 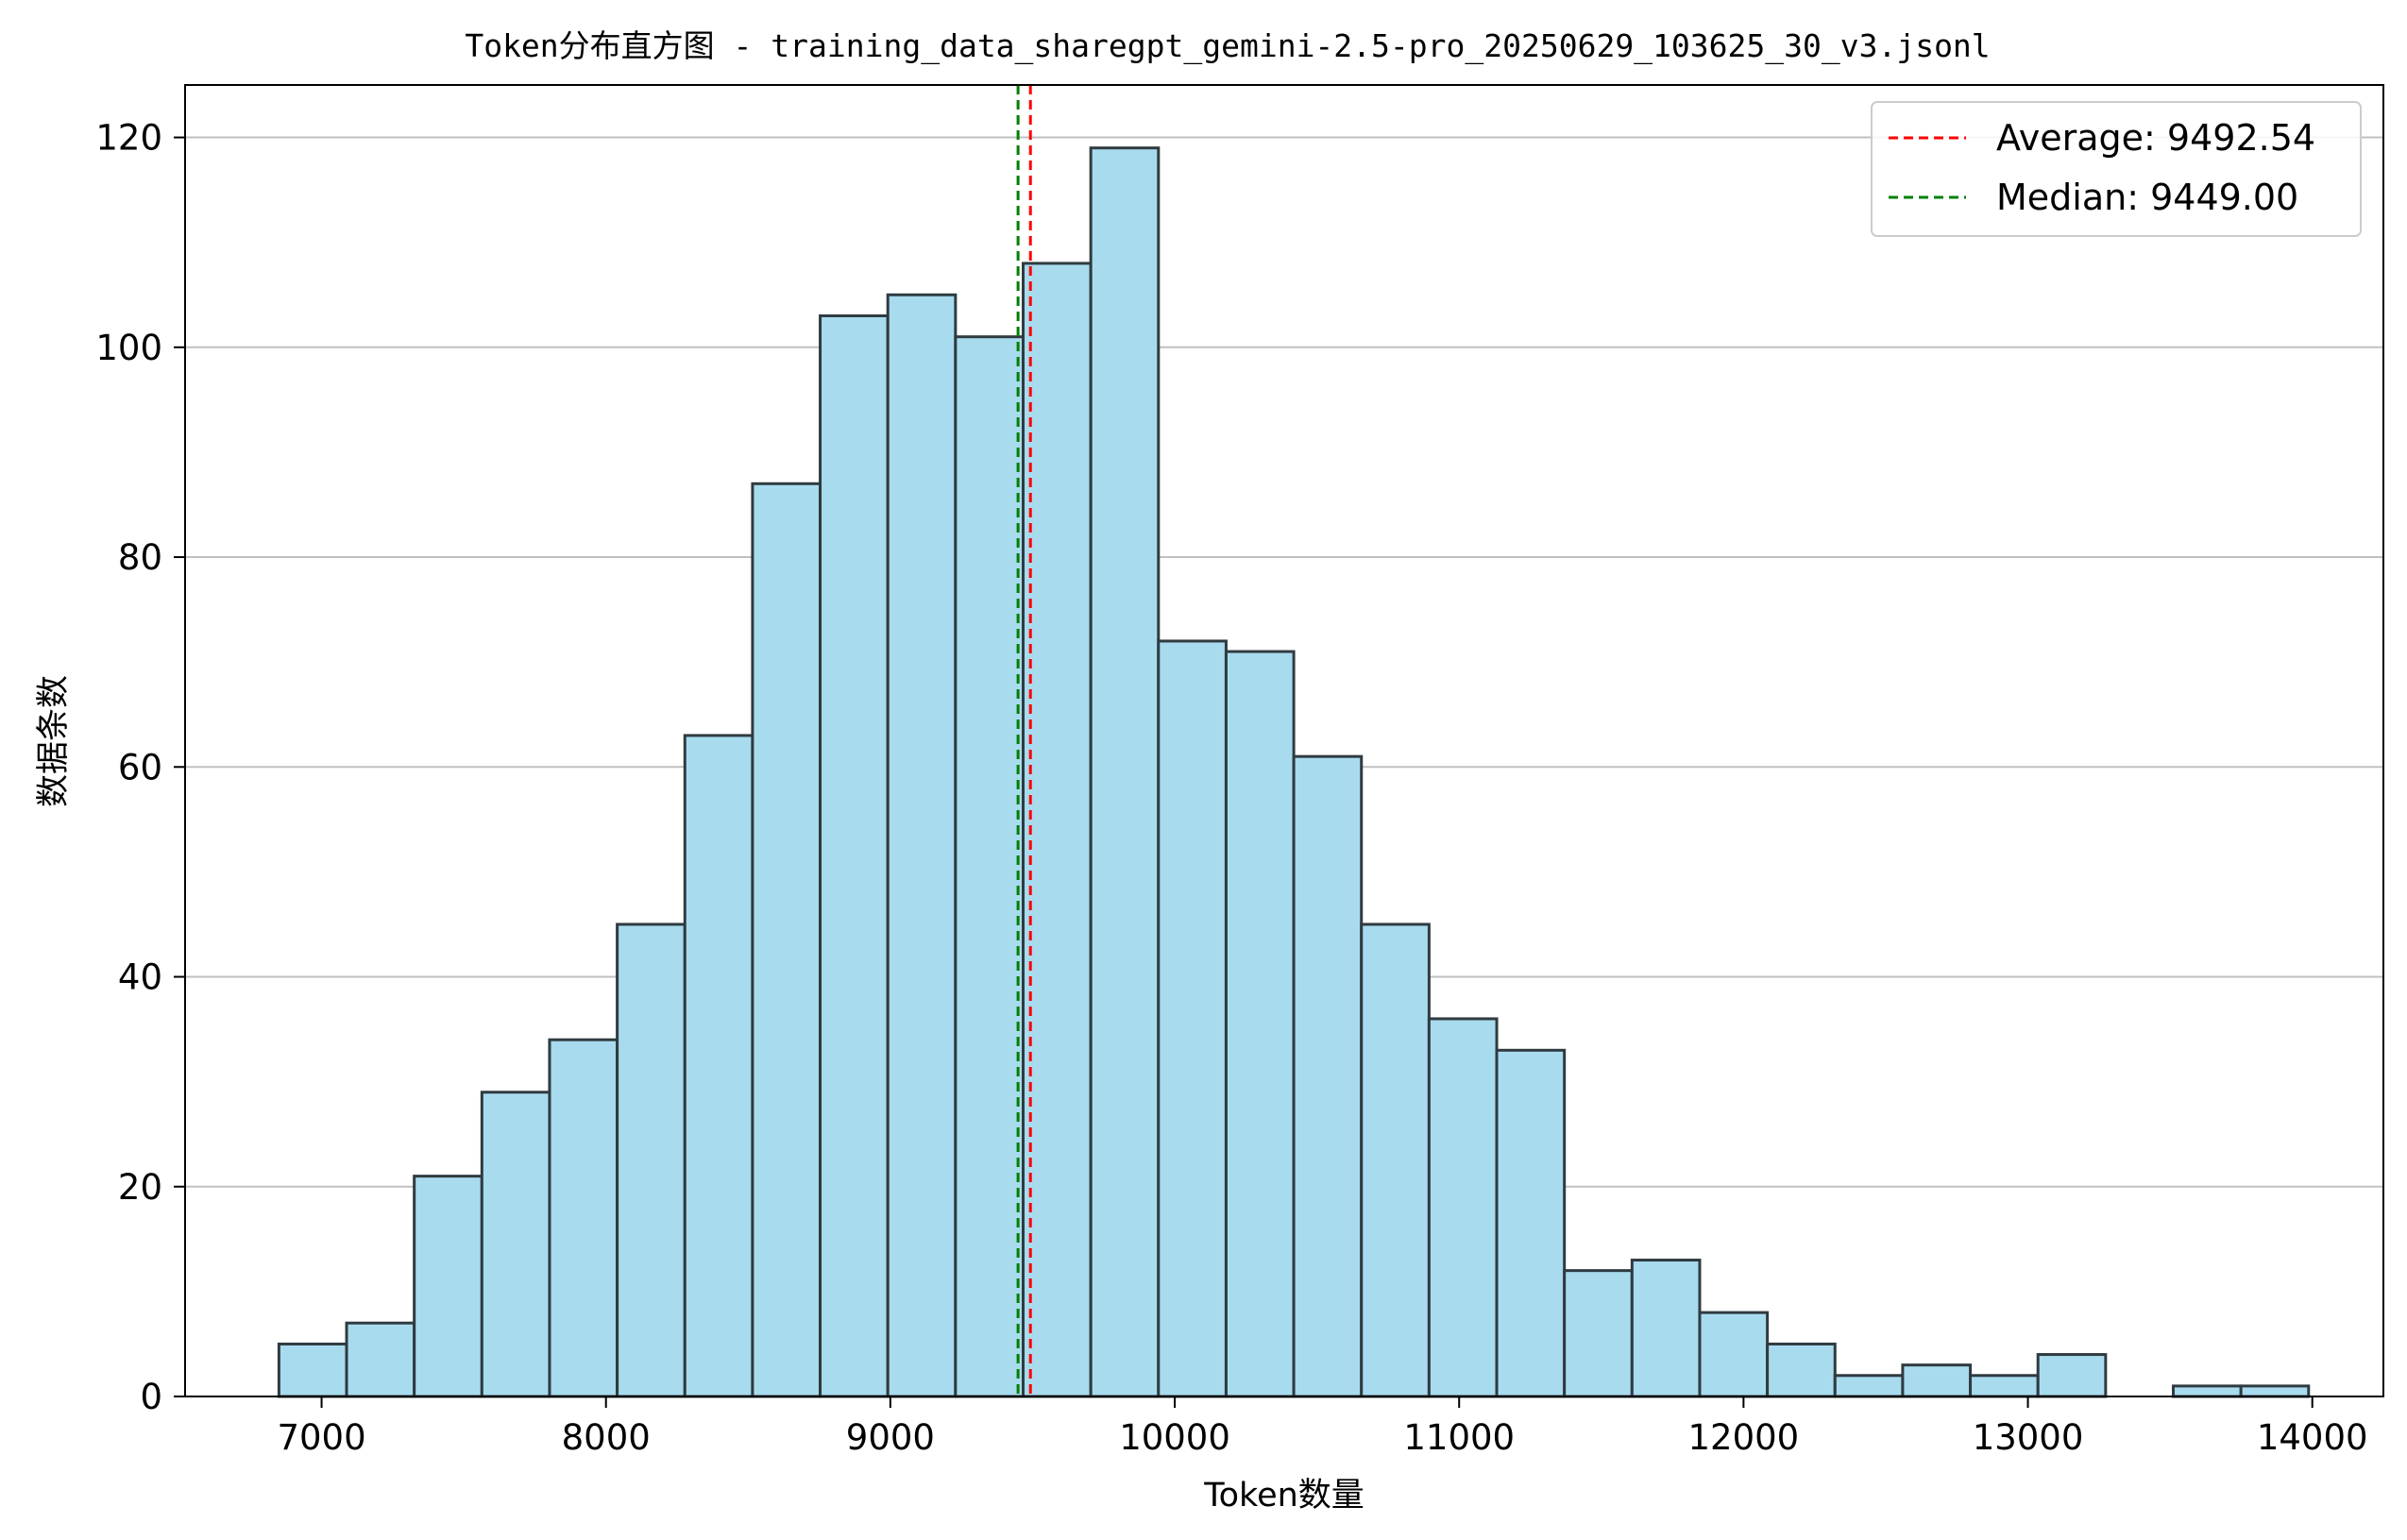 What do you see at coordinates (2156, 138) in the screenshot?
I see `legend-average-label: Average: 9492.54` at bounding box center [2156, 138].